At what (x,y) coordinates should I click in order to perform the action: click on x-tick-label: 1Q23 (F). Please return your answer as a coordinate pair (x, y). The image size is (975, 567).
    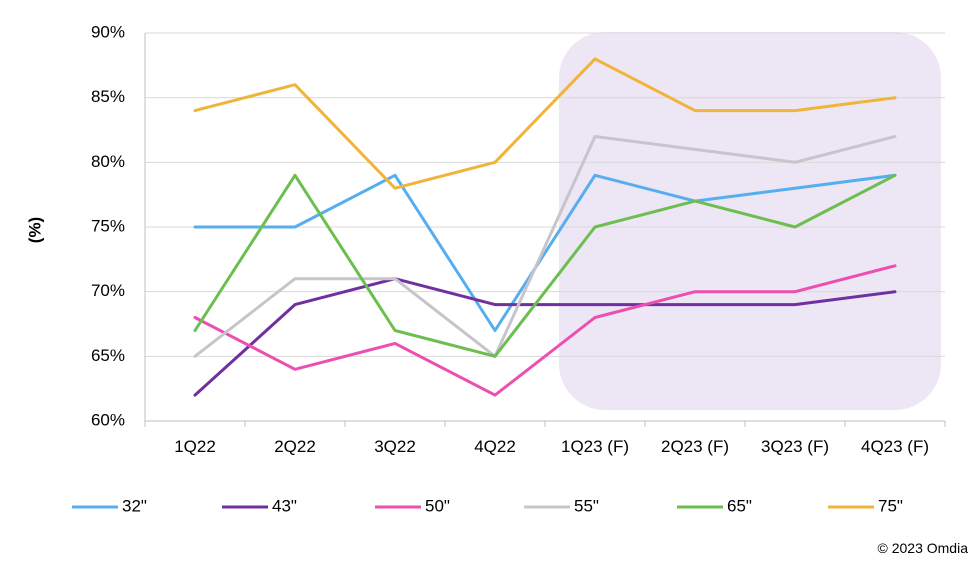
    Looking at the image, I should click on (595, 446).